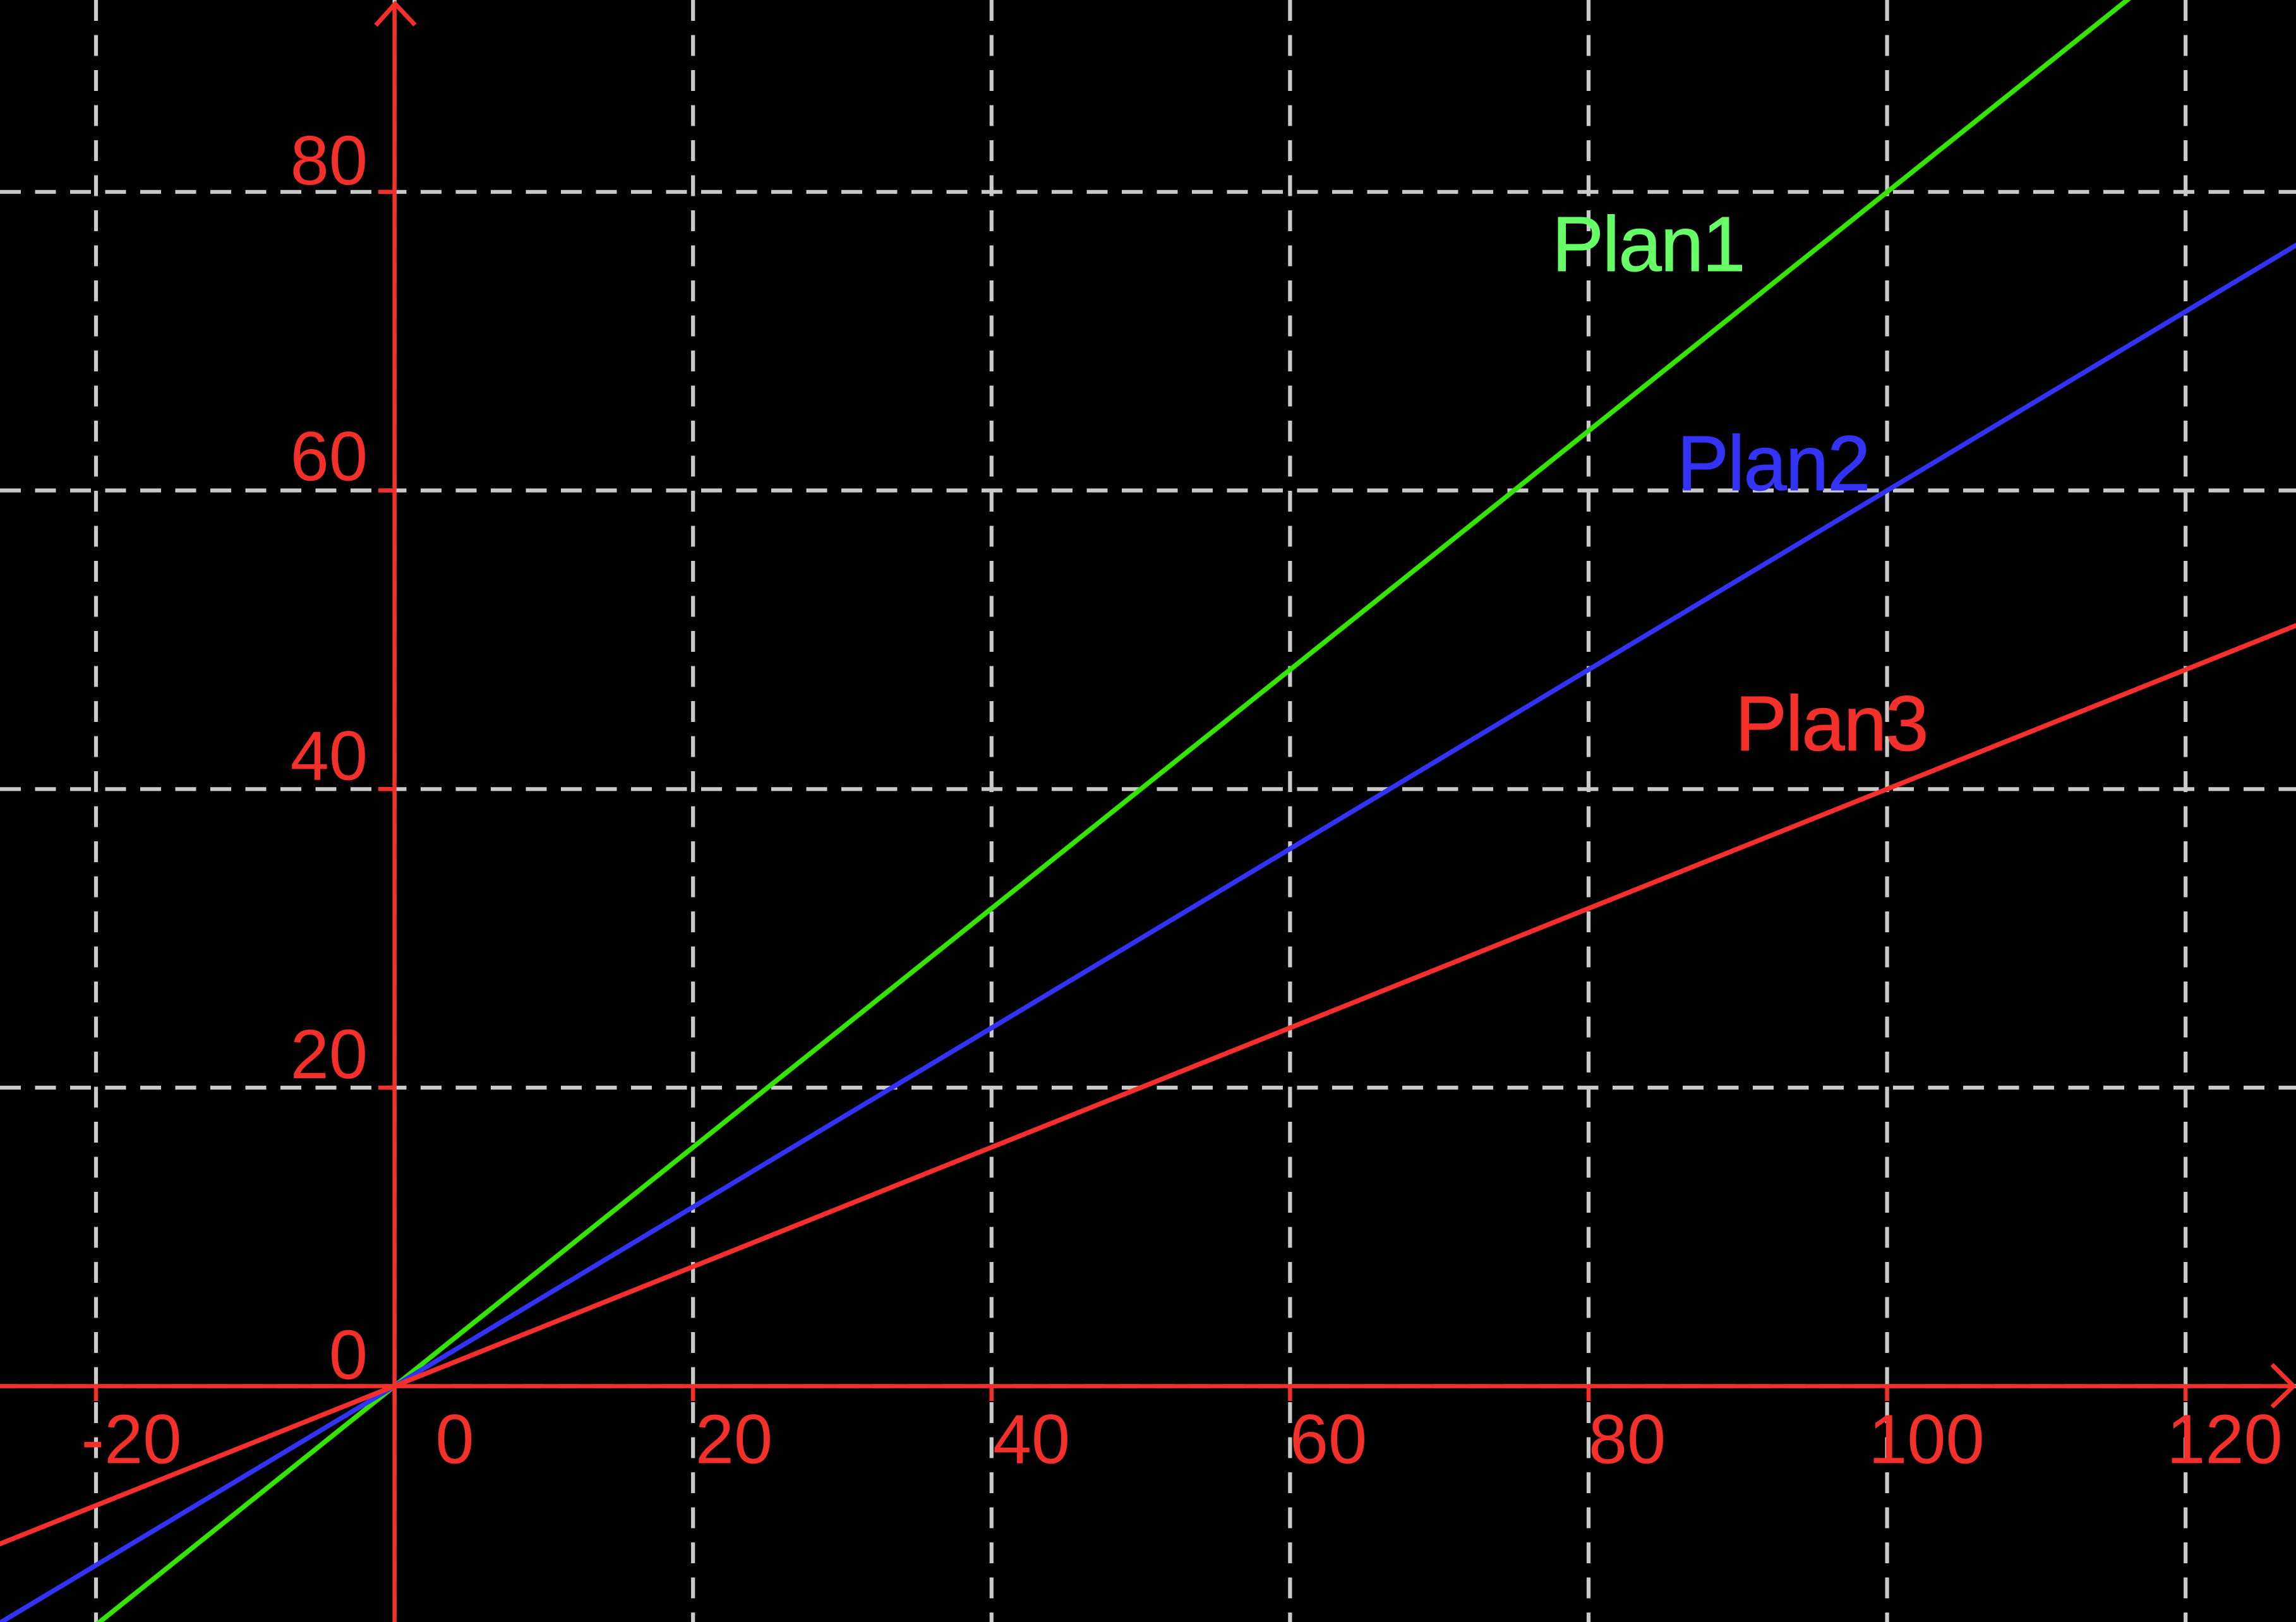 The width and height of the screenshot is (2296, 1622). Describe the element at coordinates (1773, 464) in the screenshot. I see `svg-text: Plan2` at that location.